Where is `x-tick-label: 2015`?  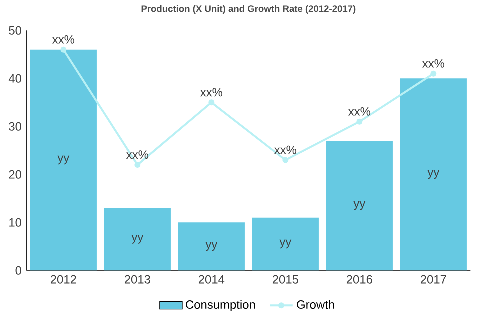
x-tick-label: 2015 is located at coordinates (285, 279).